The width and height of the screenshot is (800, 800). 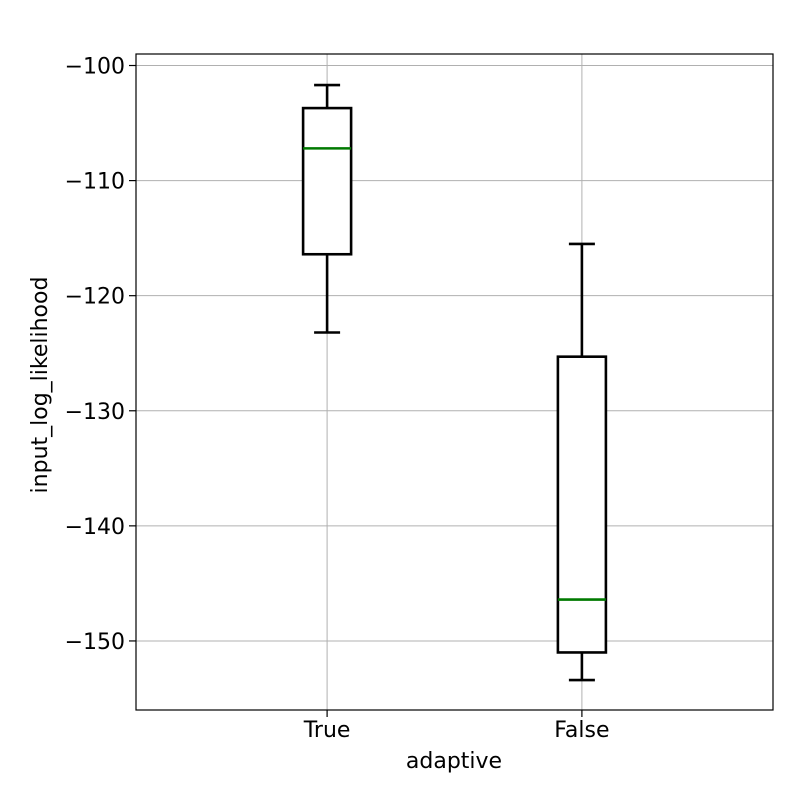 I want to click on y-axis-label: input_log_likelihood, so click(x=40, y=385).